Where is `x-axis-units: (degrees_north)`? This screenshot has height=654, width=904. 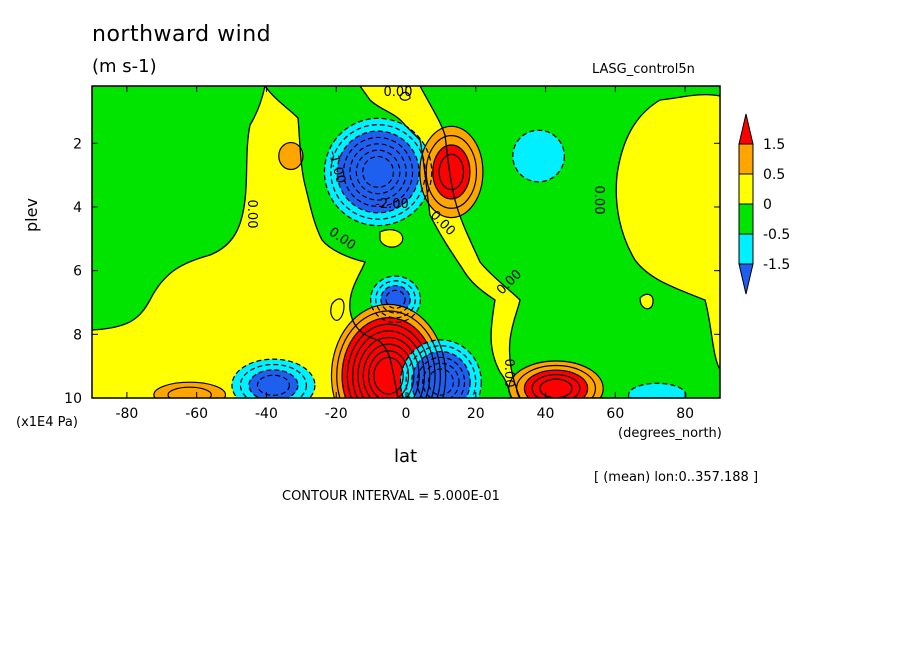
x-axis-units: (degrees_north) is located at coordinates (670, 433).